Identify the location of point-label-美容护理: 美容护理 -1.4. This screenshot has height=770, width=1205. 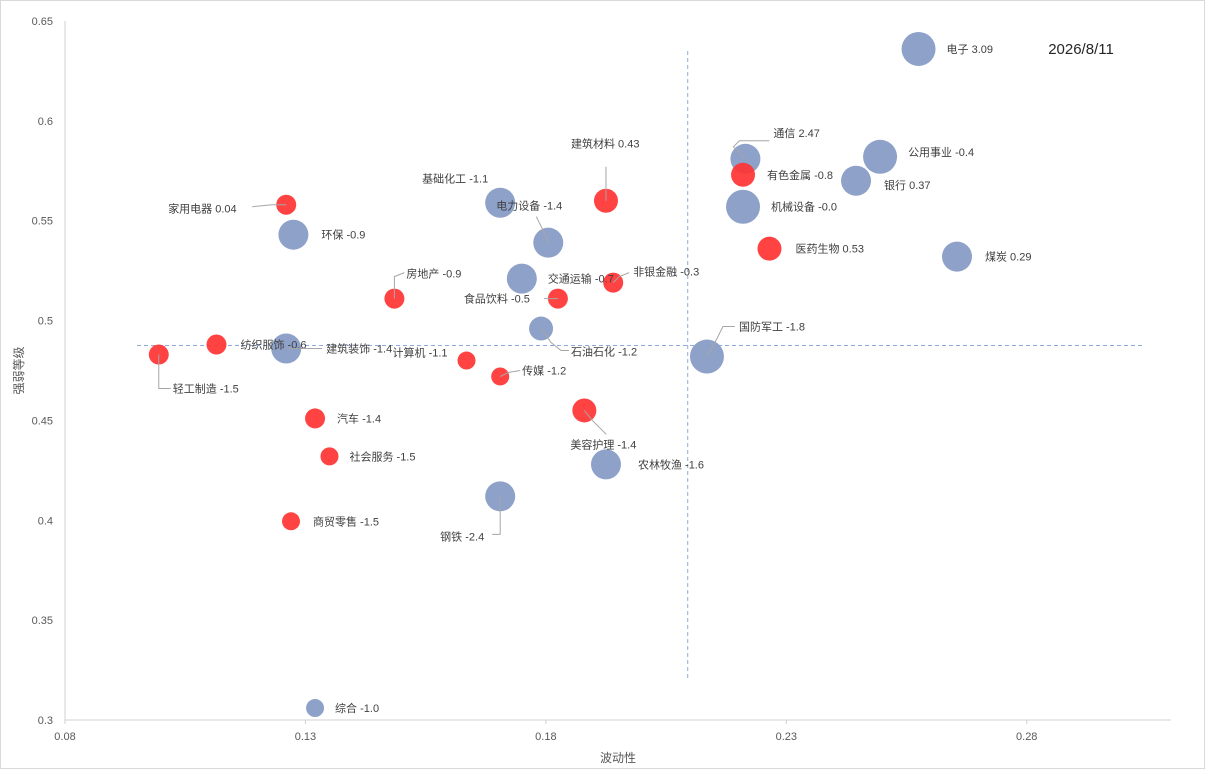
(603, 444).